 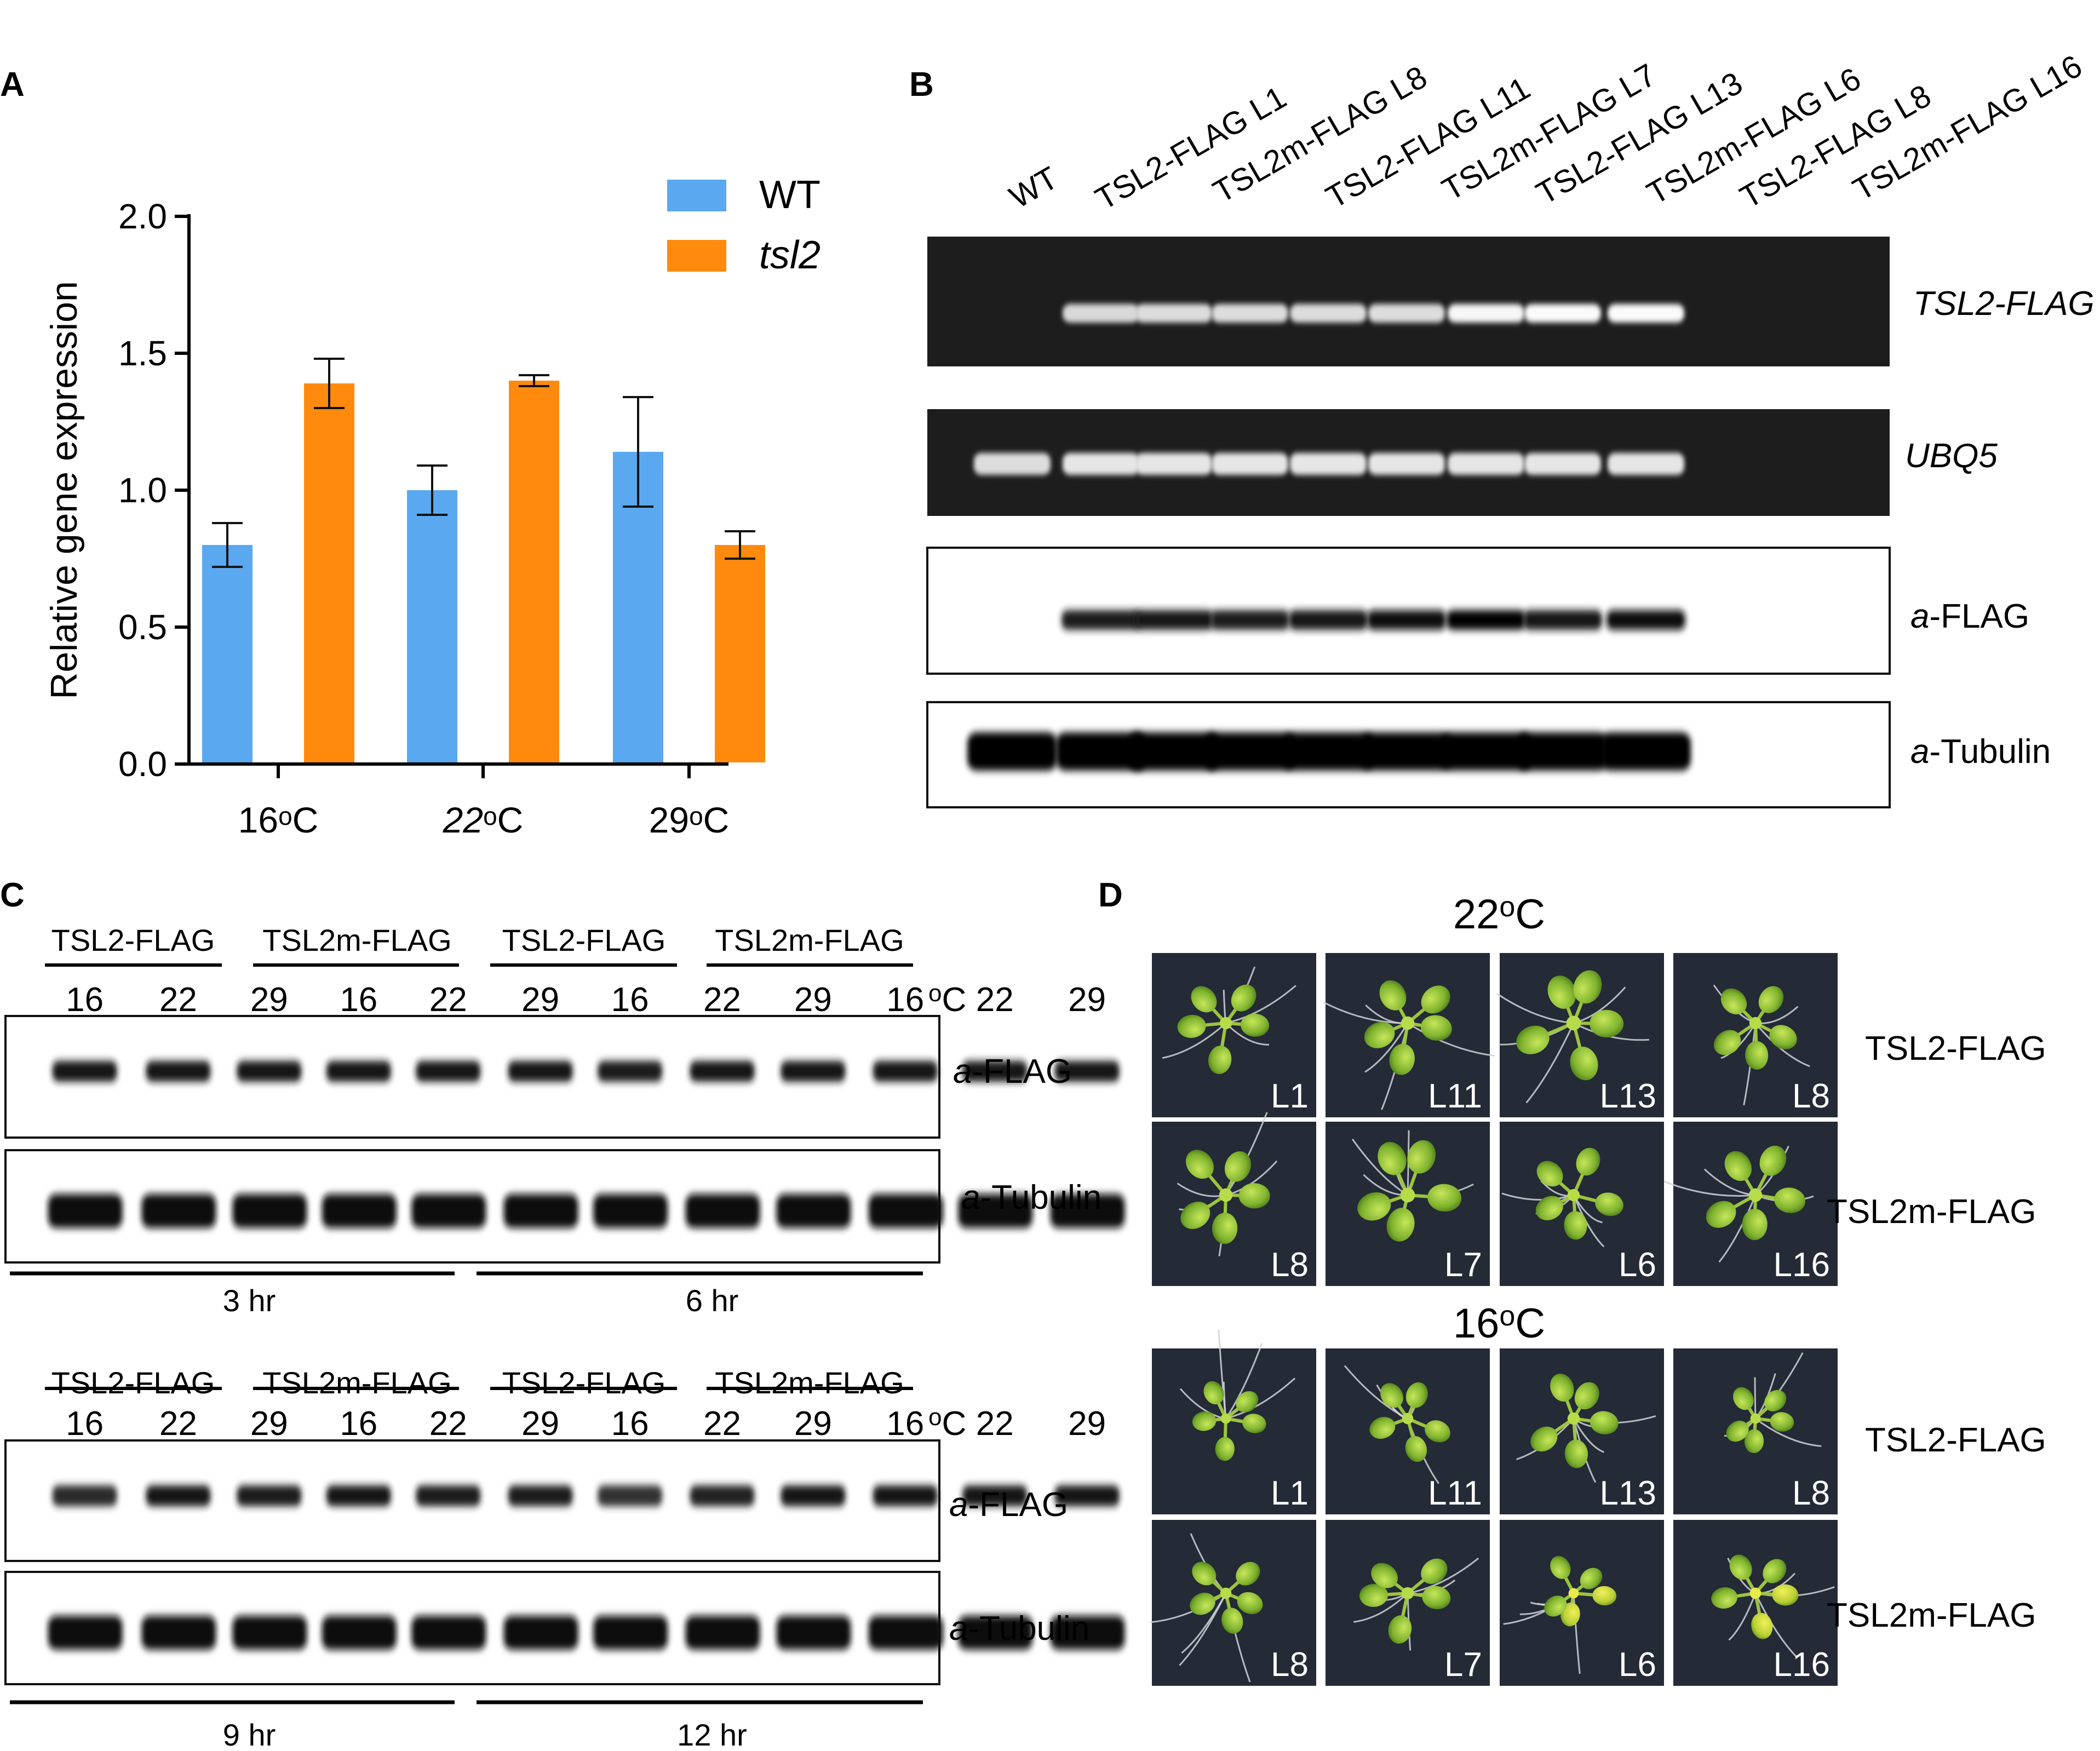 I want to click on blot-label-italic: TSL2-FLAG, so click(x=2004, y=304).